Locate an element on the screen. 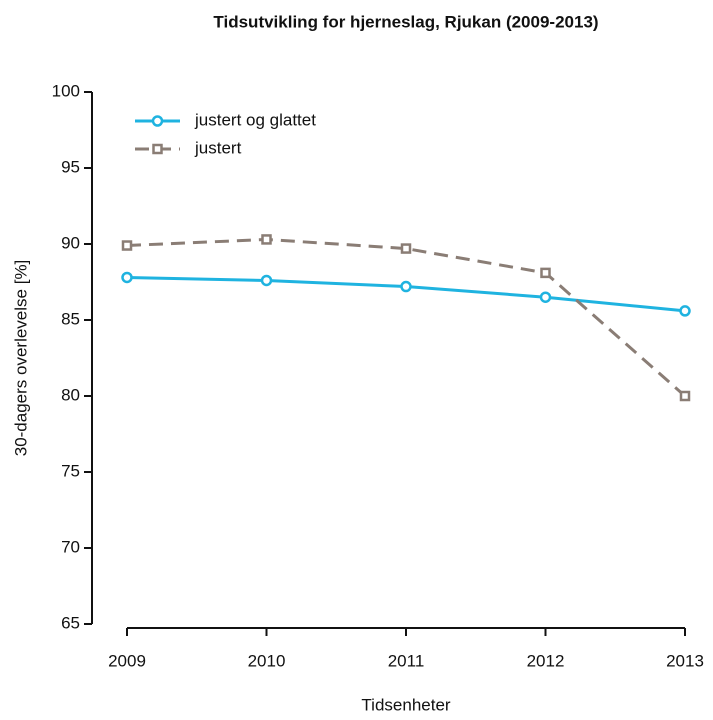 The image size is (713, 720). y-tick-label: 75 is located at coordinates (70, 470).